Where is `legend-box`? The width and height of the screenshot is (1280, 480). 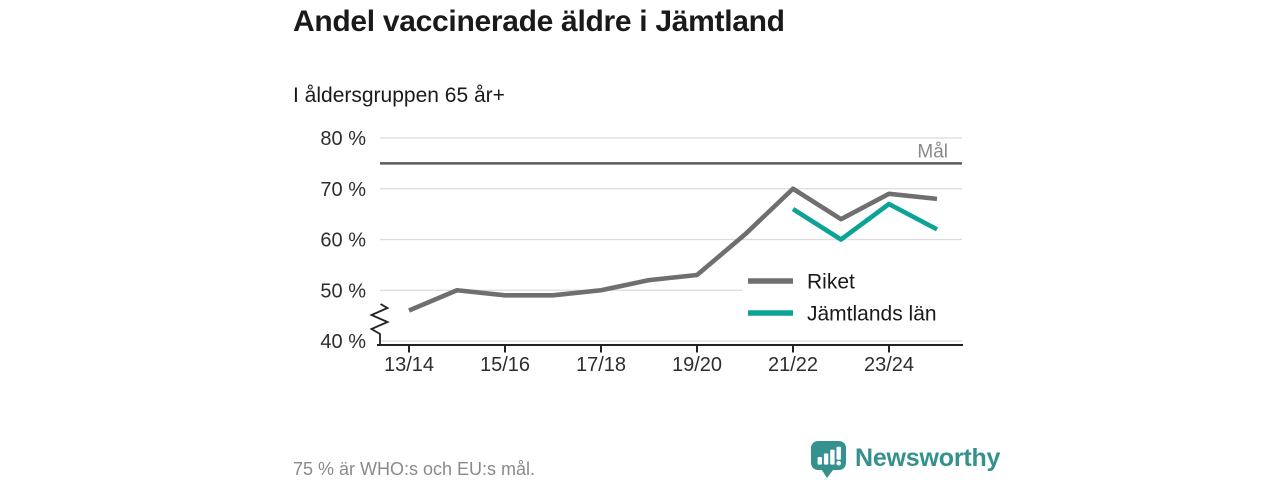
legend-box is located at coordinates (852, 298).